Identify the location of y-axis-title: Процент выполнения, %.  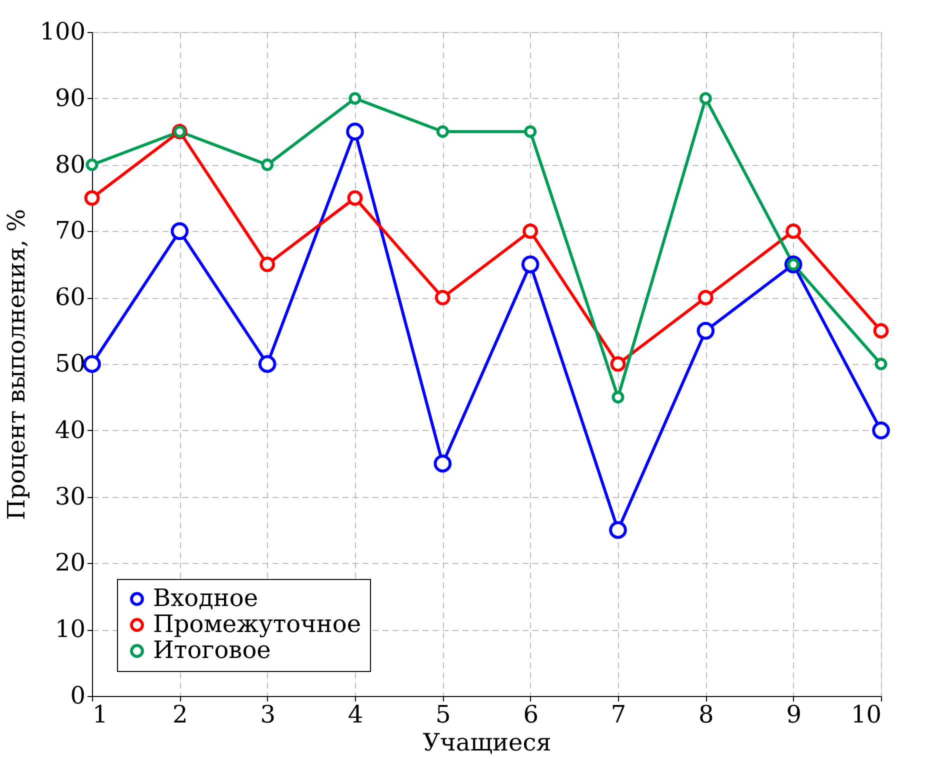
(16, 364).